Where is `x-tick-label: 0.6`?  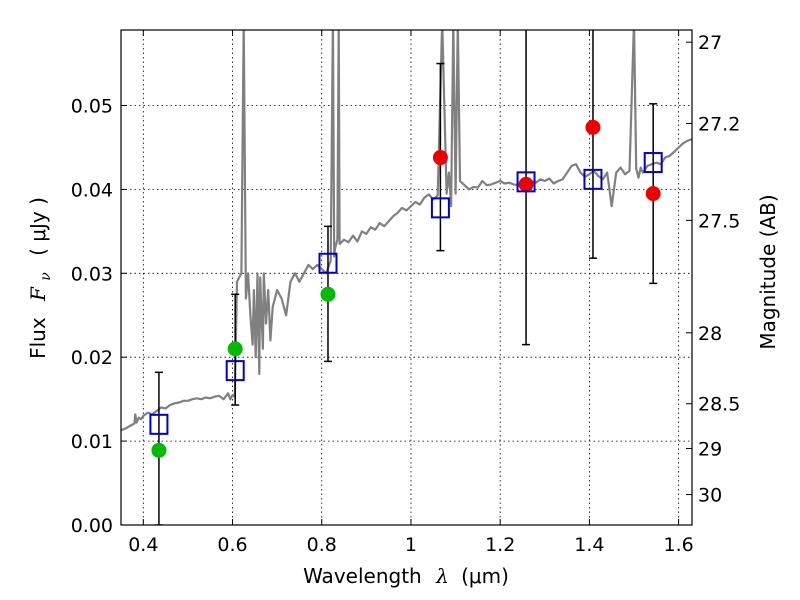
x-tick-label: 0.6 is located at coordinates (232, 545).